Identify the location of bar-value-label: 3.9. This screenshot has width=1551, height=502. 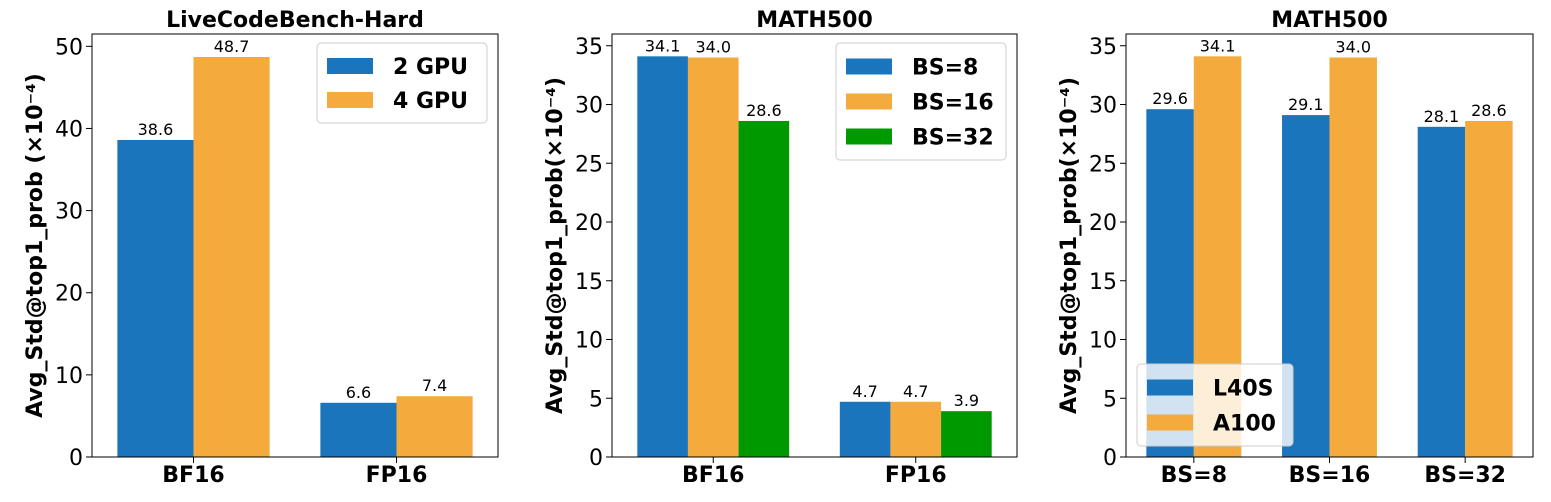
(966, 400).